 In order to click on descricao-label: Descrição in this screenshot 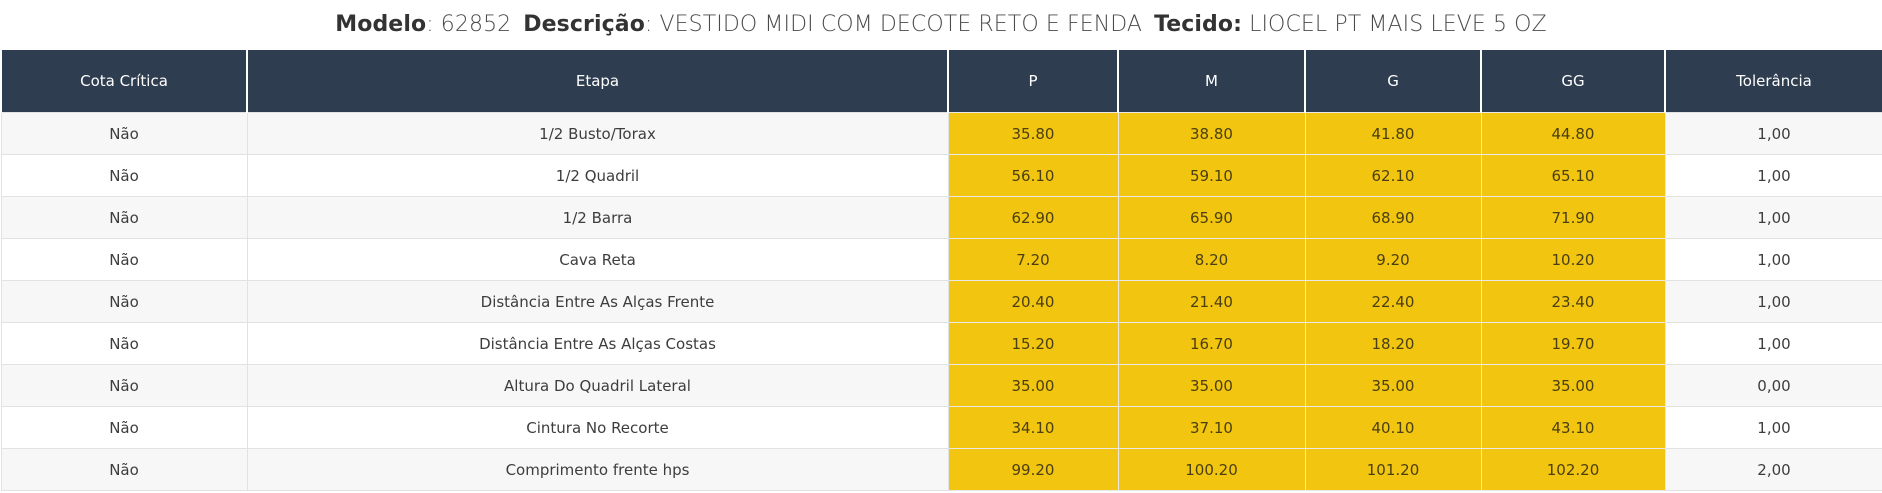, I will do `click(584, 24)`.